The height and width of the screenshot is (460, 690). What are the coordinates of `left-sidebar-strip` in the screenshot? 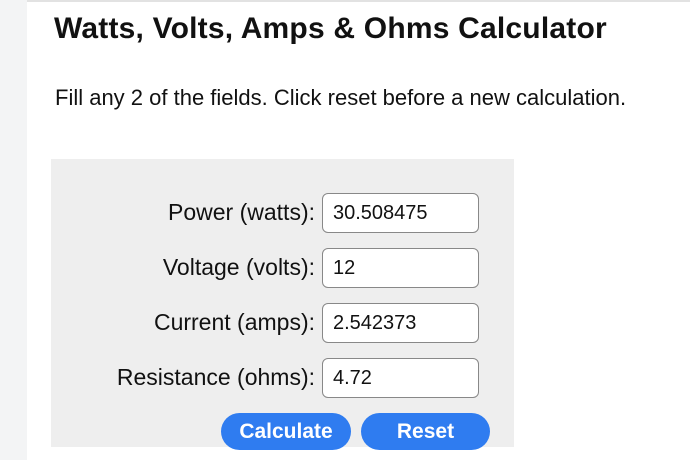 It's located at (13, 230).